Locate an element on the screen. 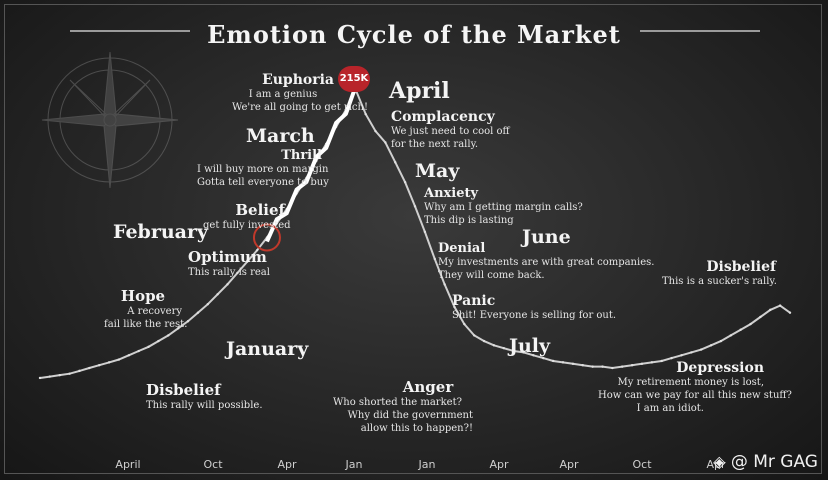  stage-text: I am an idiot. is located at coordinates (670, 408).